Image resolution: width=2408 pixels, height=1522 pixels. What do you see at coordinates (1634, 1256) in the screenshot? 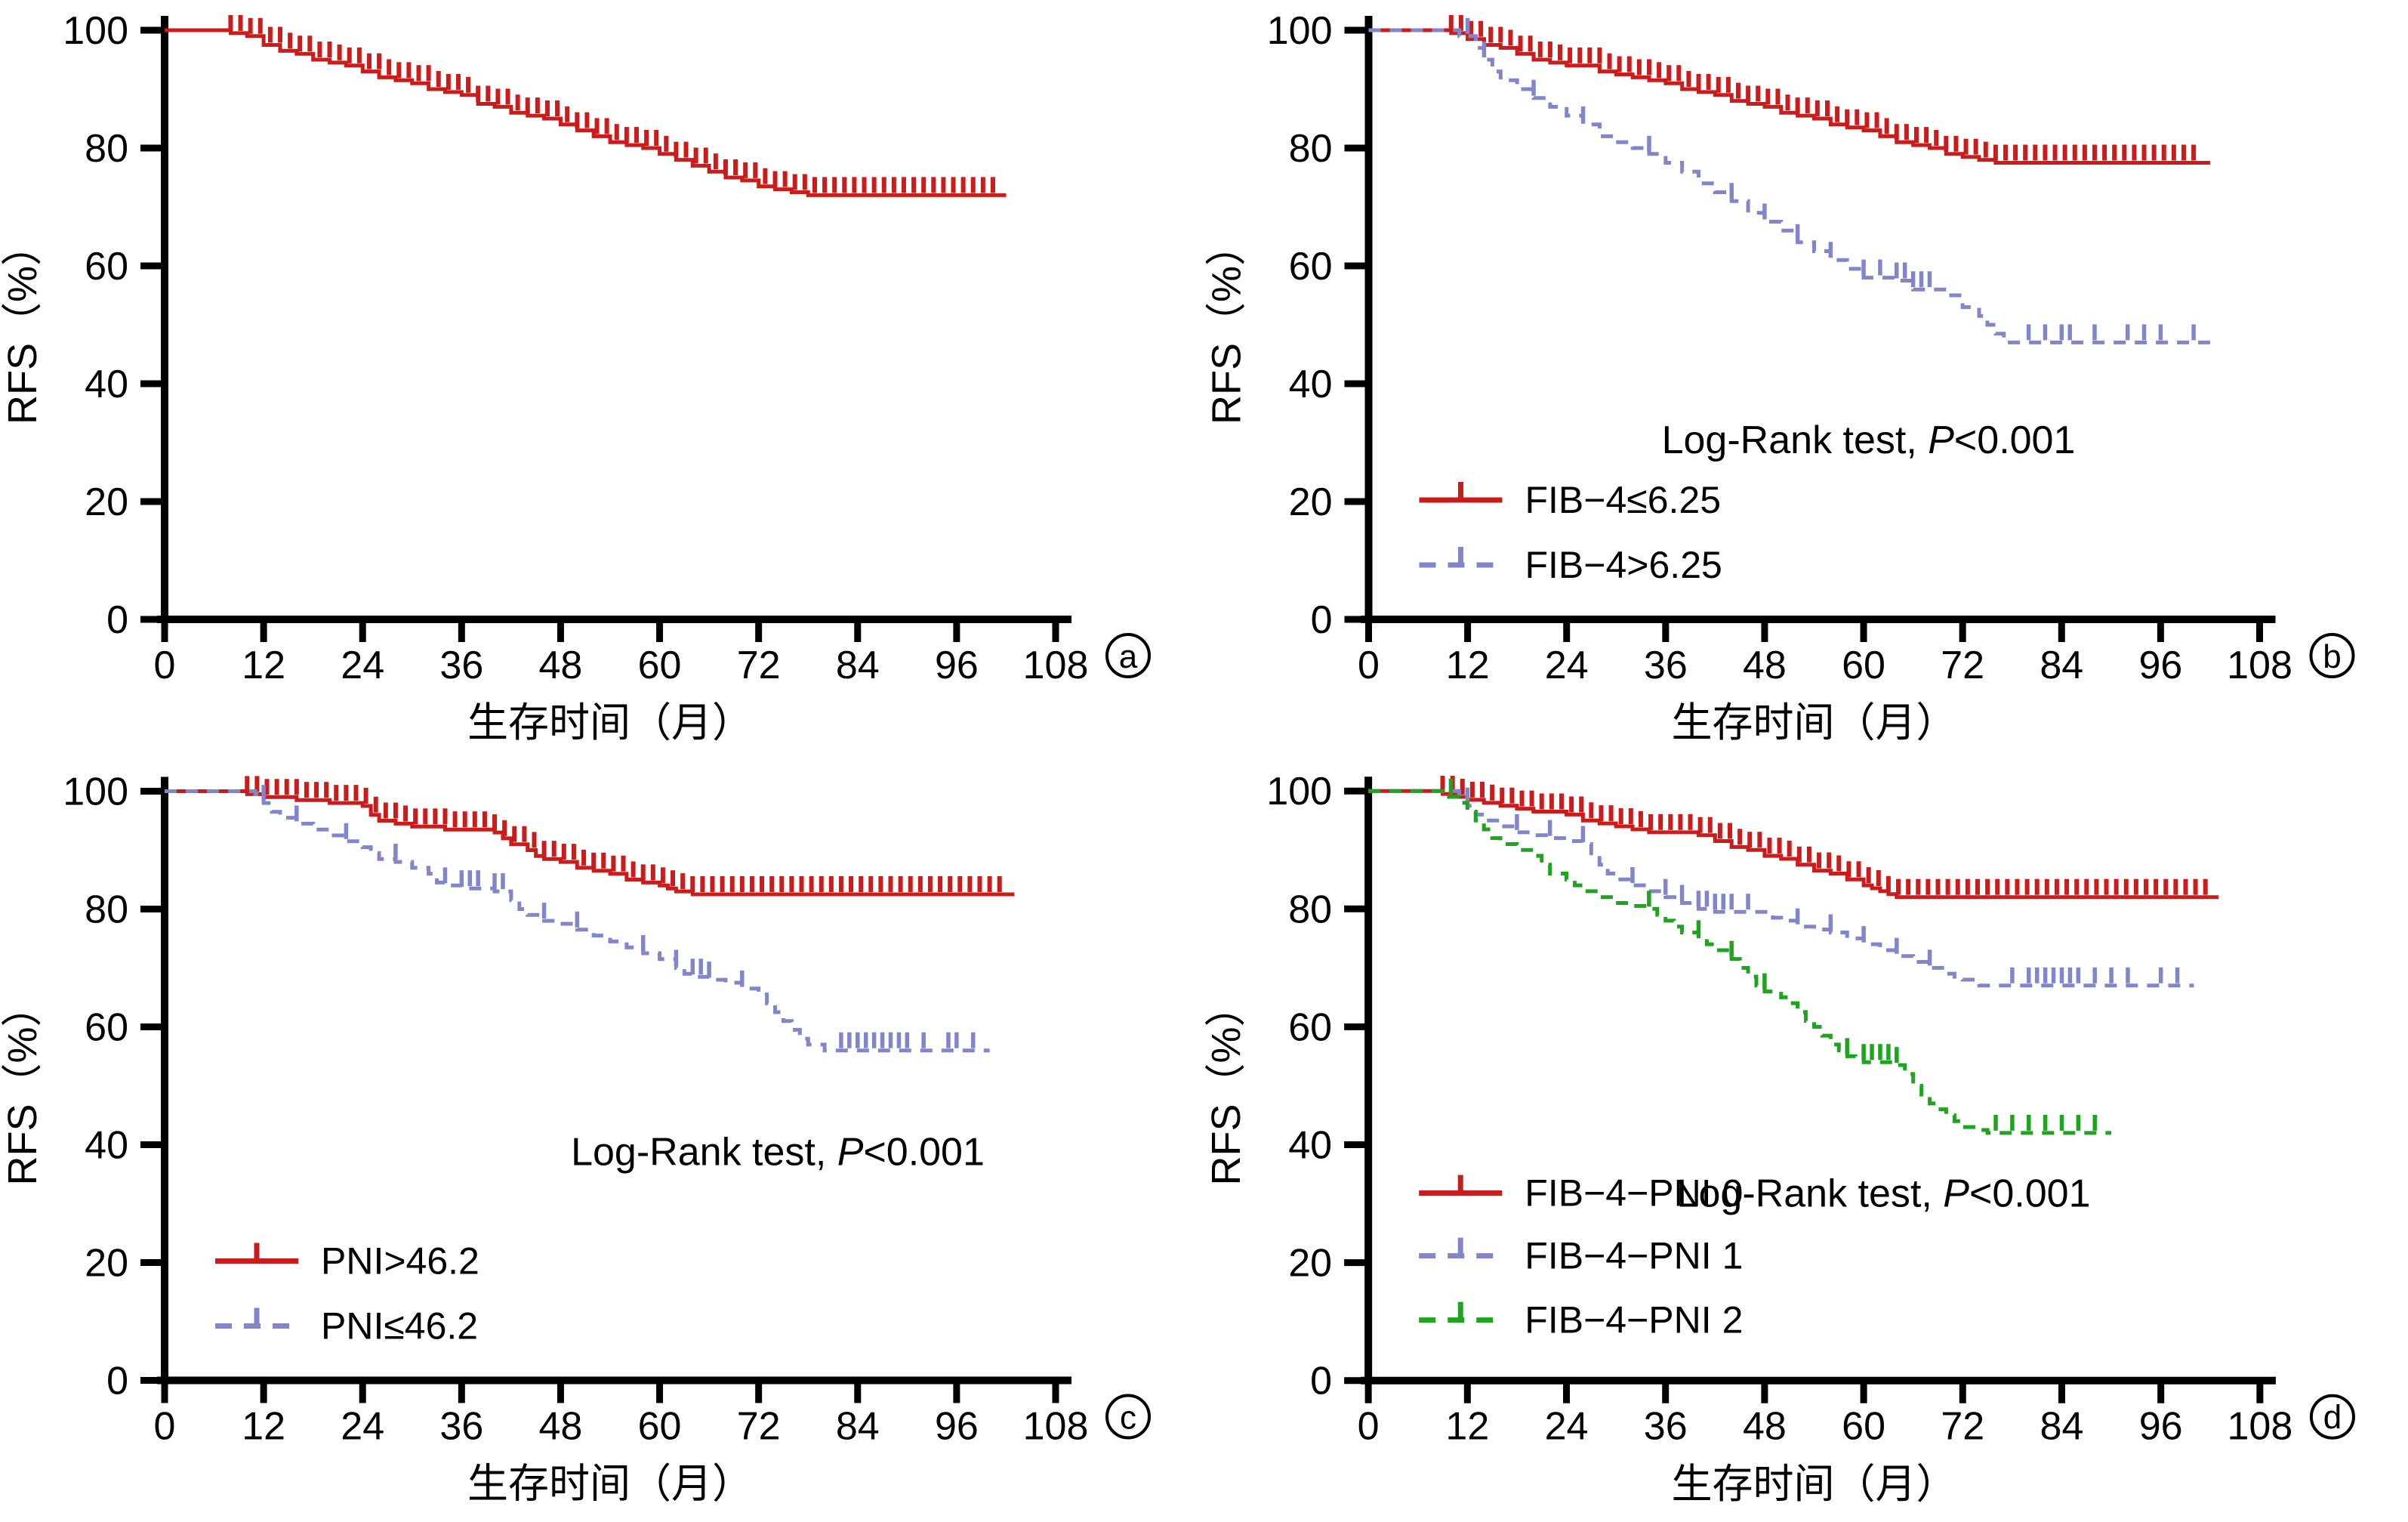
I see `legend-label: FIB−4−PNI 1` at bounding box center [1634, 1256].